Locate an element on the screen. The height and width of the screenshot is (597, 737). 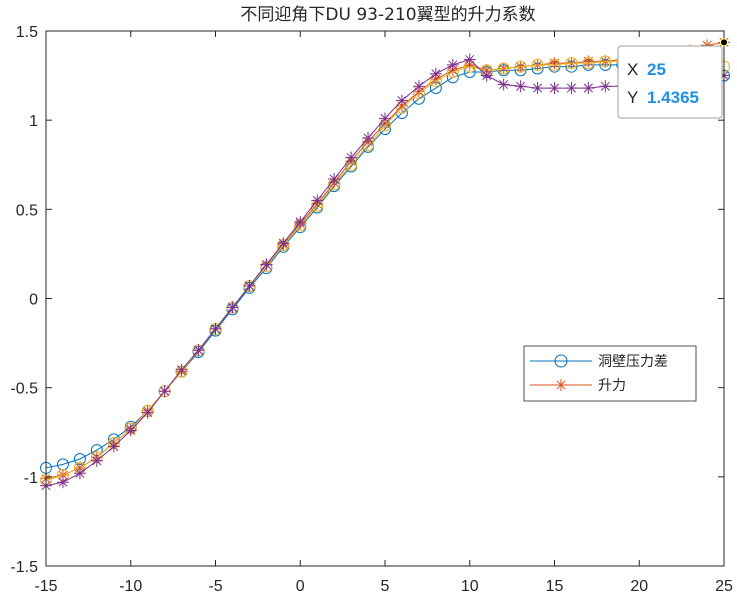
datatip-point is located at coordinates (724, 42).